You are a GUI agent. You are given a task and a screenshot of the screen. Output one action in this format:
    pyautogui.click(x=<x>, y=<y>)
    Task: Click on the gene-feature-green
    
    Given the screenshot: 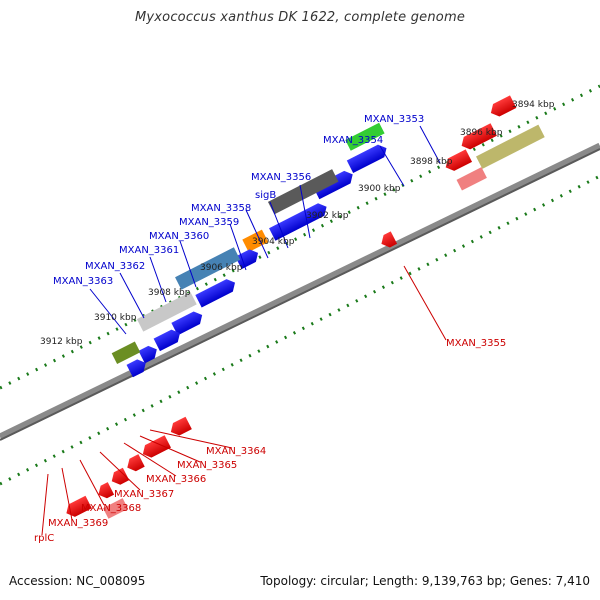 What is the action you would take?
    pyautogui.click(x=365, y=136)
    